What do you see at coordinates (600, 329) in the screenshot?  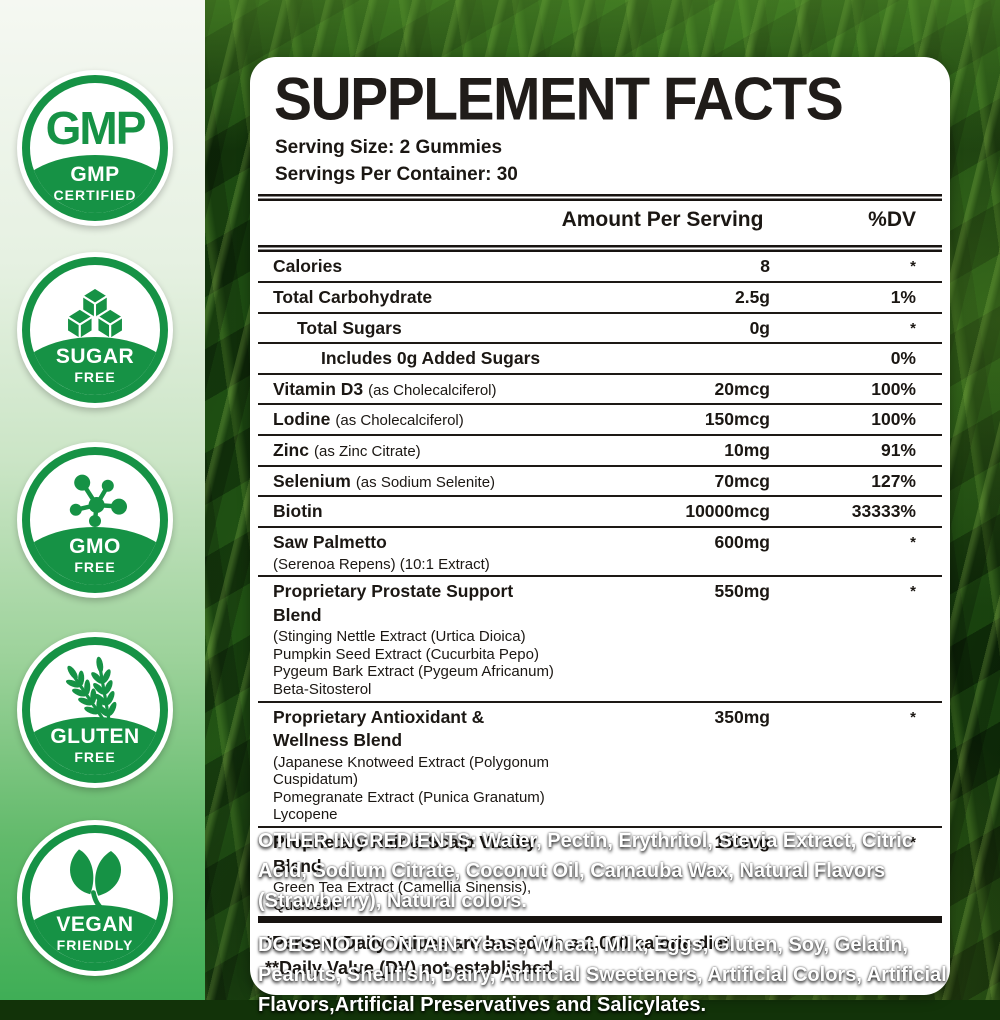 I see `table-row: Total Sugars 0g *` at bounding box center [600, 329].